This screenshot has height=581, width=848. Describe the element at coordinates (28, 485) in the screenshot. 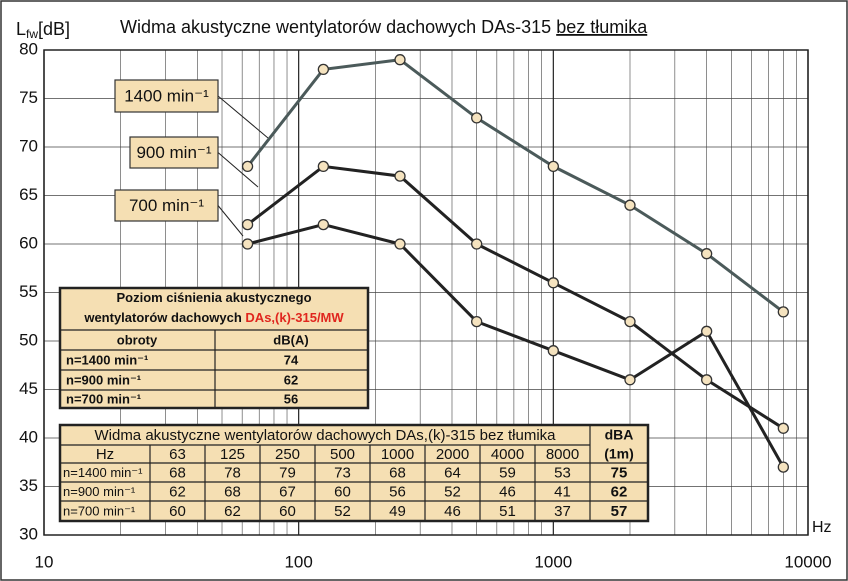

I see `y-tick-label: 35` at that location.